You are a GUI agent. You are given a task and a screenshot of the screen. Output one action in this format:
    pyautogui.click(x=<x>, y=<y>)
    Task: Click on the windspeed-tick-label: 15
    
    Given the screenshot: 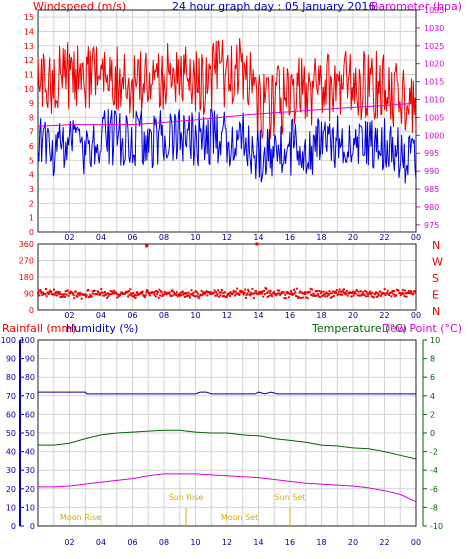 What is the action you would take?
    pyautogui.click(x=29, y=17)
    